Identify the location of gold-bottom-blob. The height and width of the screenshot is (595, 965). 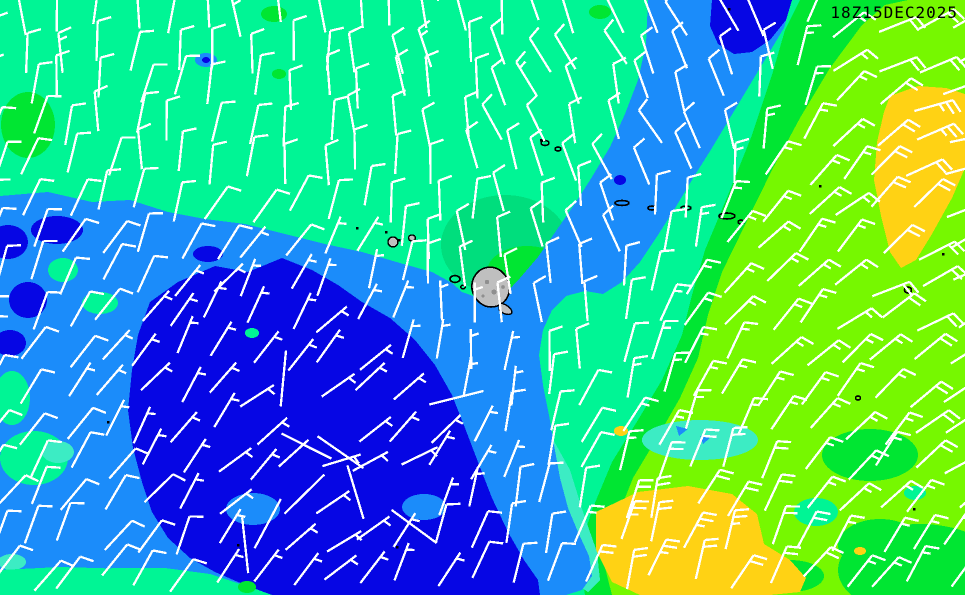
(701, 540).